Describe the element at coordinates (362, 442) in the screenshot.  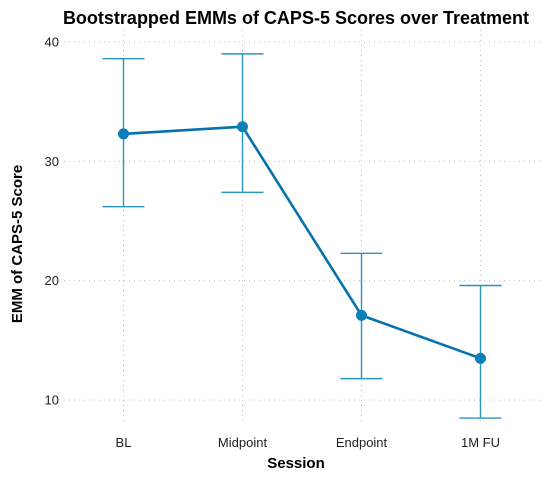
I see `x-tick-label: Endpoint` at that location.